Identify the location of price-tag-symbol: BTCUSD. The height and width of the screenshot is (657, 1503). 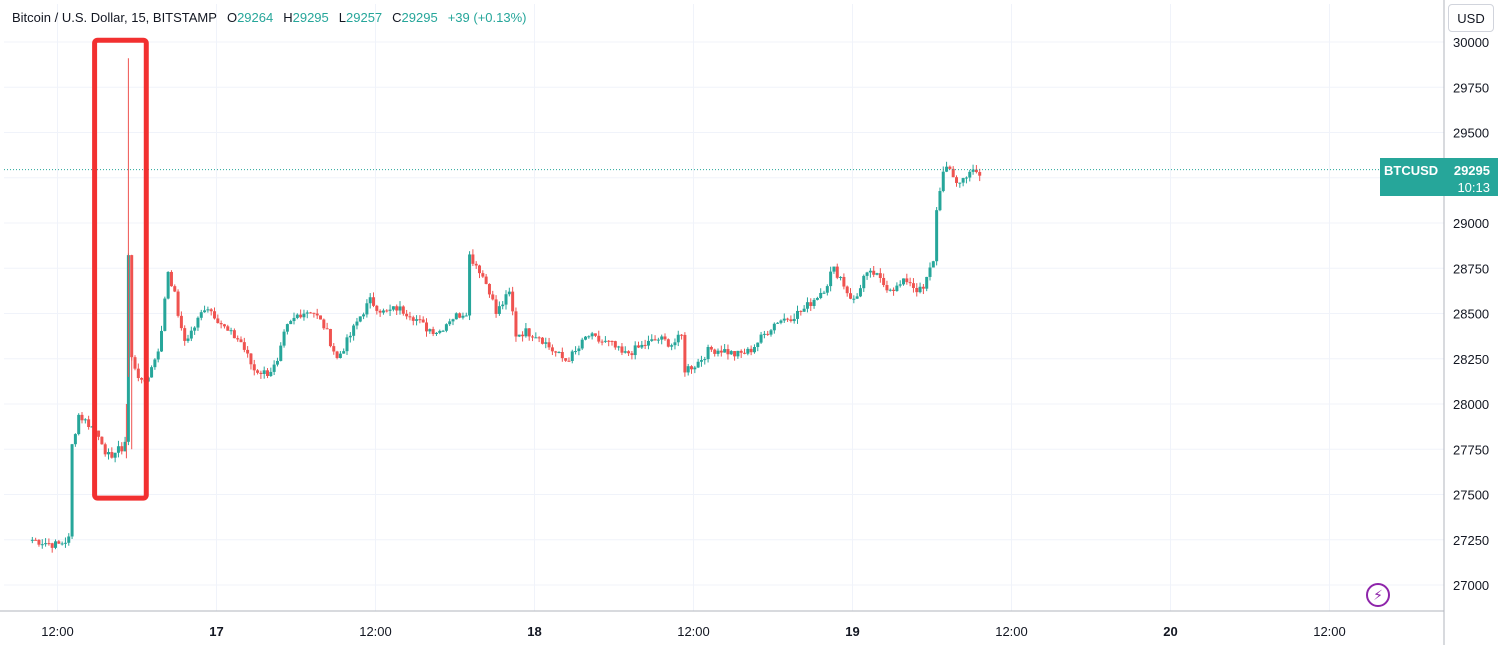
(1411, 170).